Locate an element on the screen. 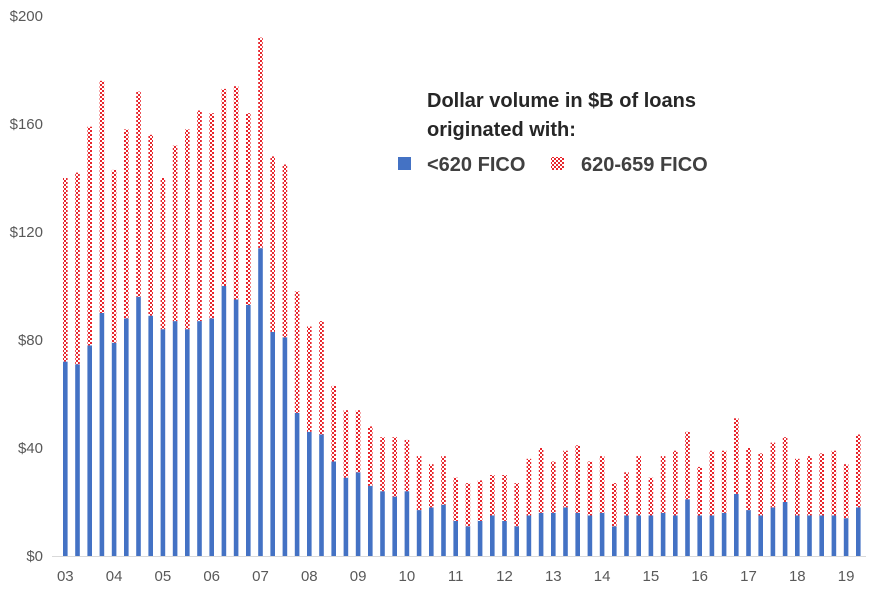  x-tick-label: 07 is located at coordinates (260, 576).